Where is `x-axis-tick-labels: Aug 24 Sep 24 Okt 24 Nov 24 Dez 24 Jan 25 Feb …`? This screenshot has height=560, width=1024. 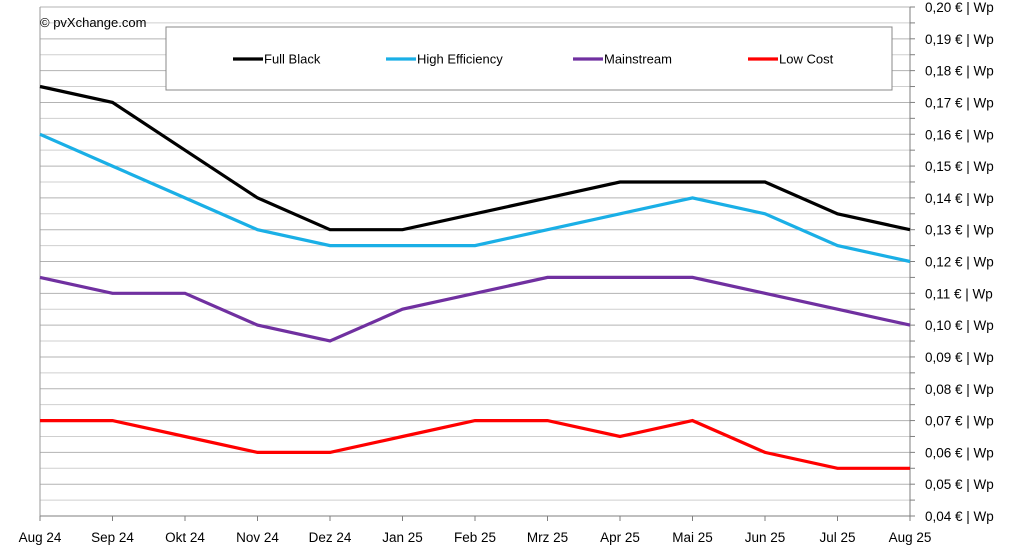 x-axis-tick-labels: Aug 24 Sep 24 Okt 24 Nov 24 Dez 24 Jan 25 Feb … is located at coordinates (475, 537).